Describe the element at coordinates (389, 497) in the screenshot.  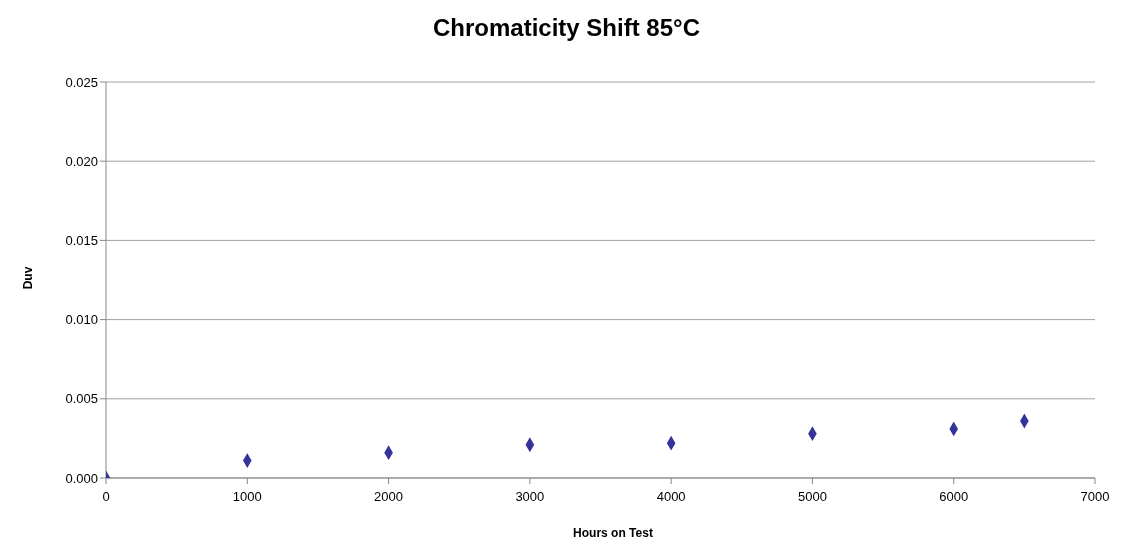
I see `x-tick-label: 2000` at that location.